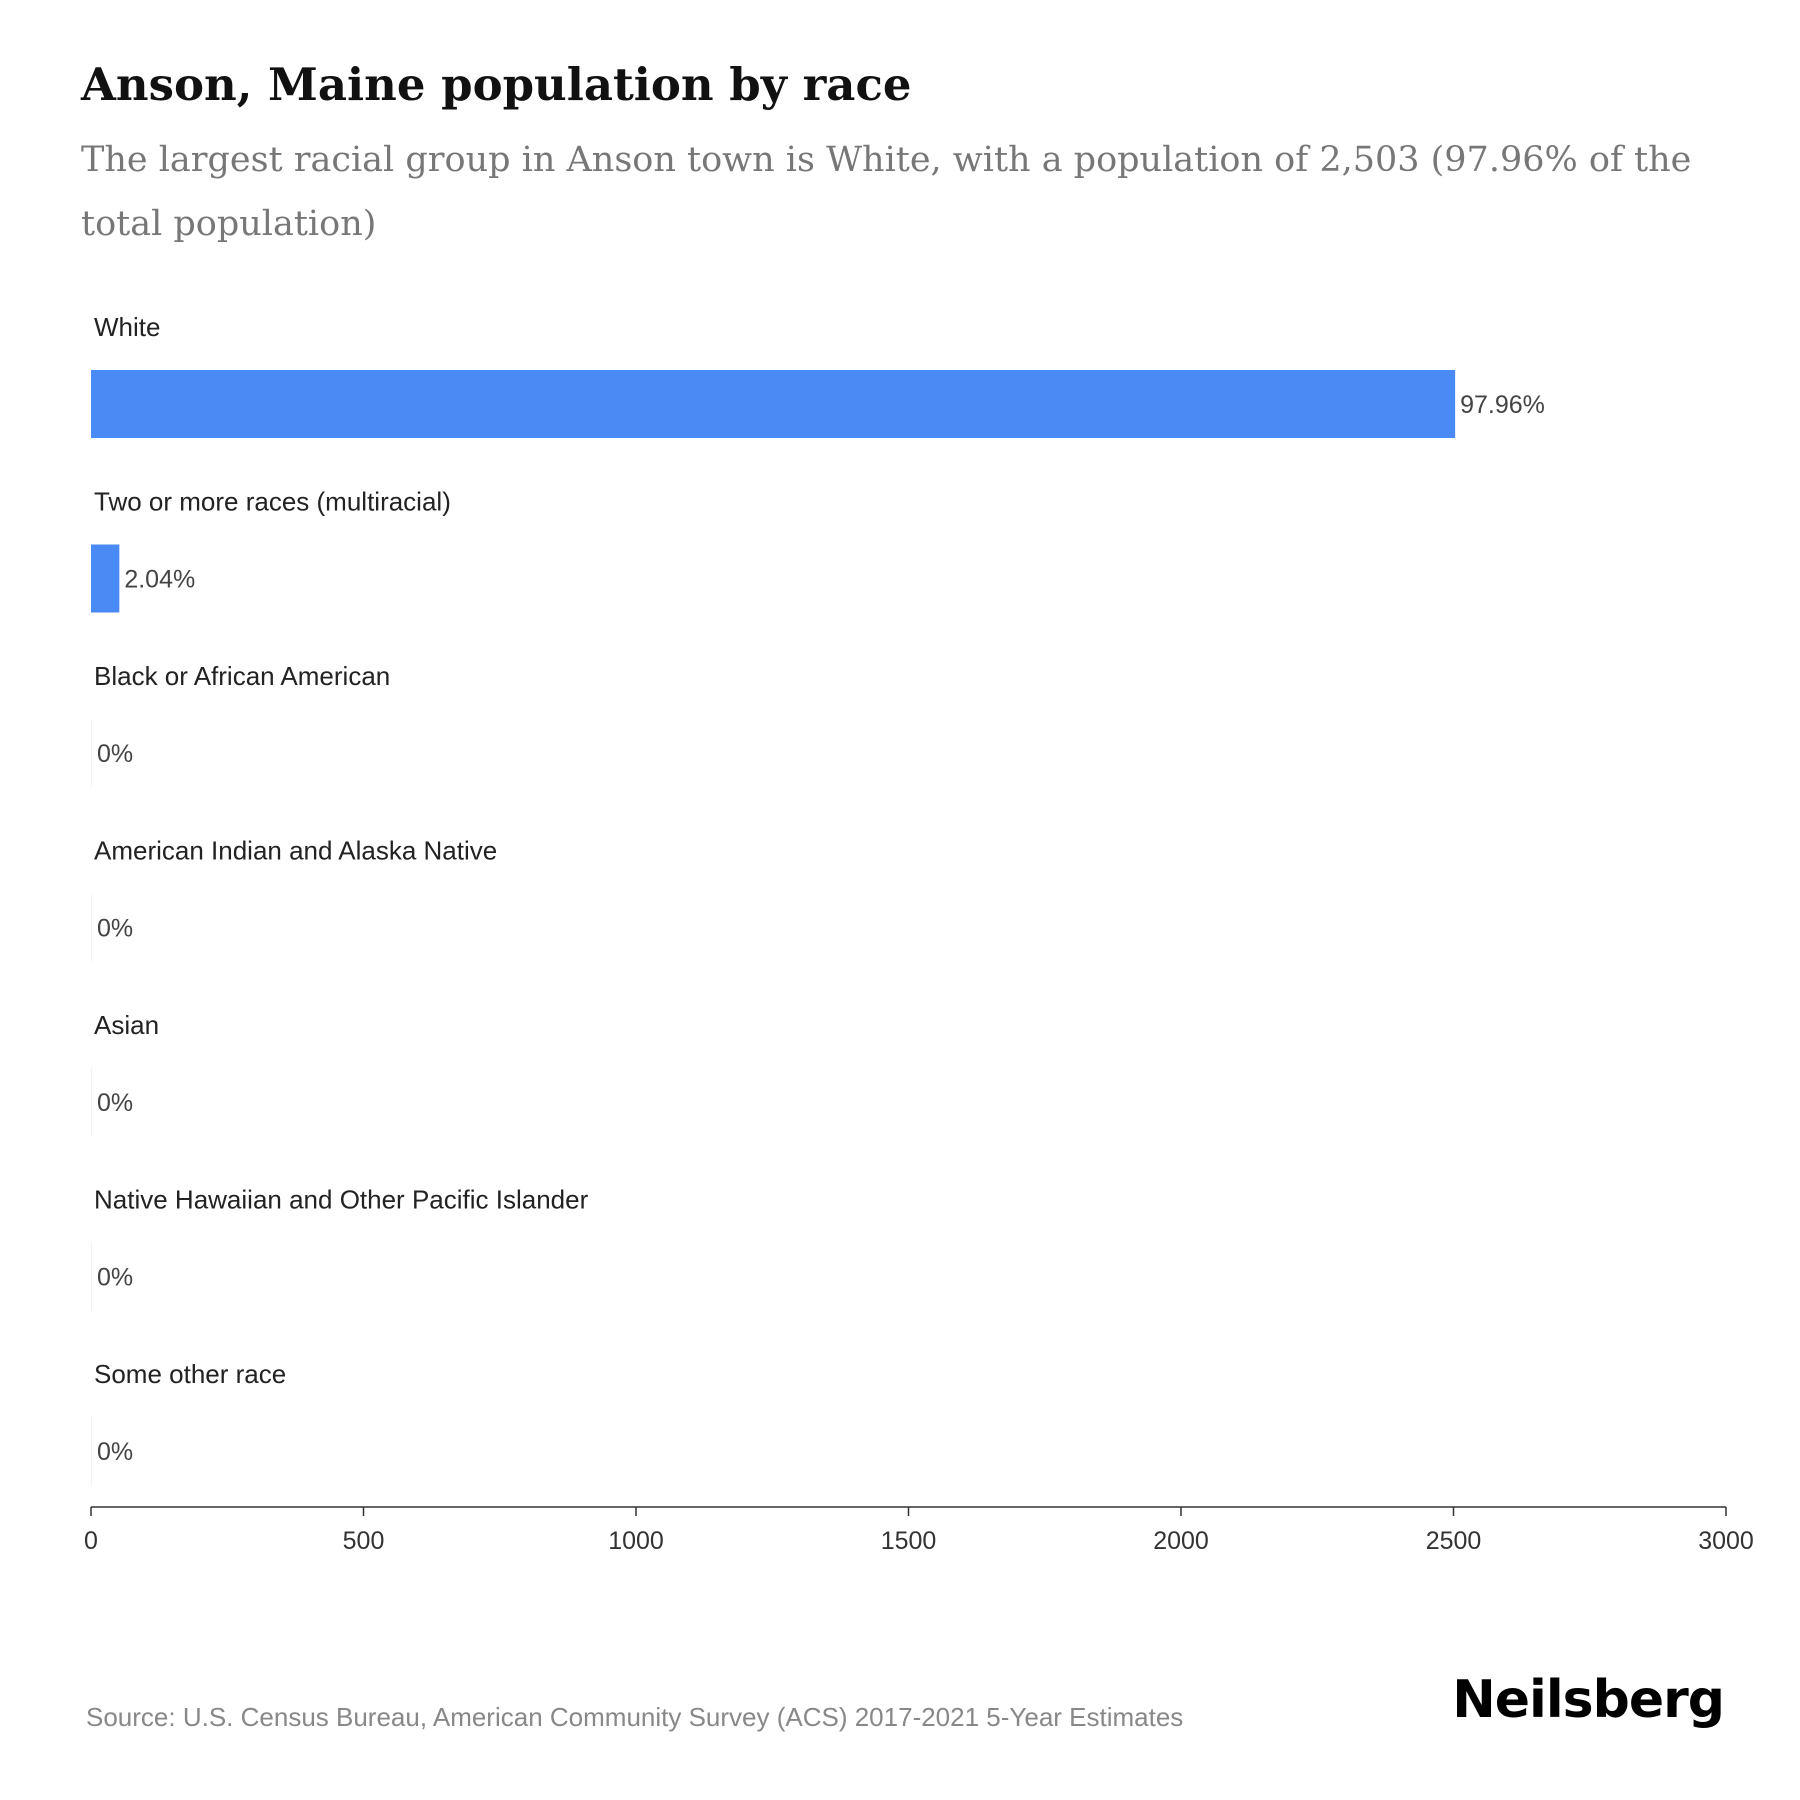  Describe the element at coordinates (159, 580) in the screenshot. I see `value-label: 2.04%` at that location.